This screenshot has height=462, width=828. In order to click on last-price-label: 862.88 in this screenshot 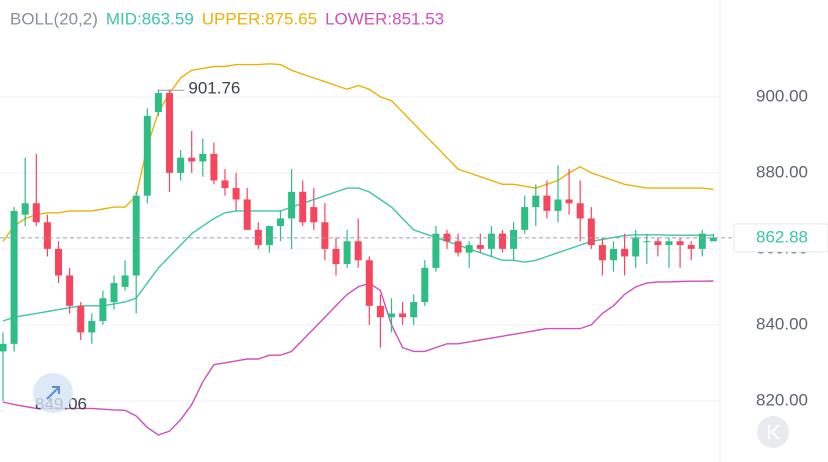, I will do `click(782, 236)`.